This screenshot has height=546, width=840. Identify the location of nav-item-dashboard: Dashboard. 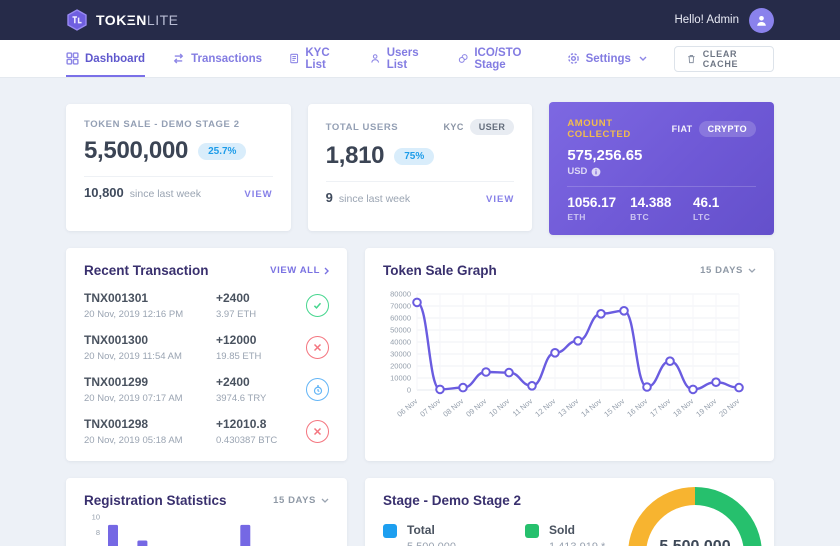
(106, 58).